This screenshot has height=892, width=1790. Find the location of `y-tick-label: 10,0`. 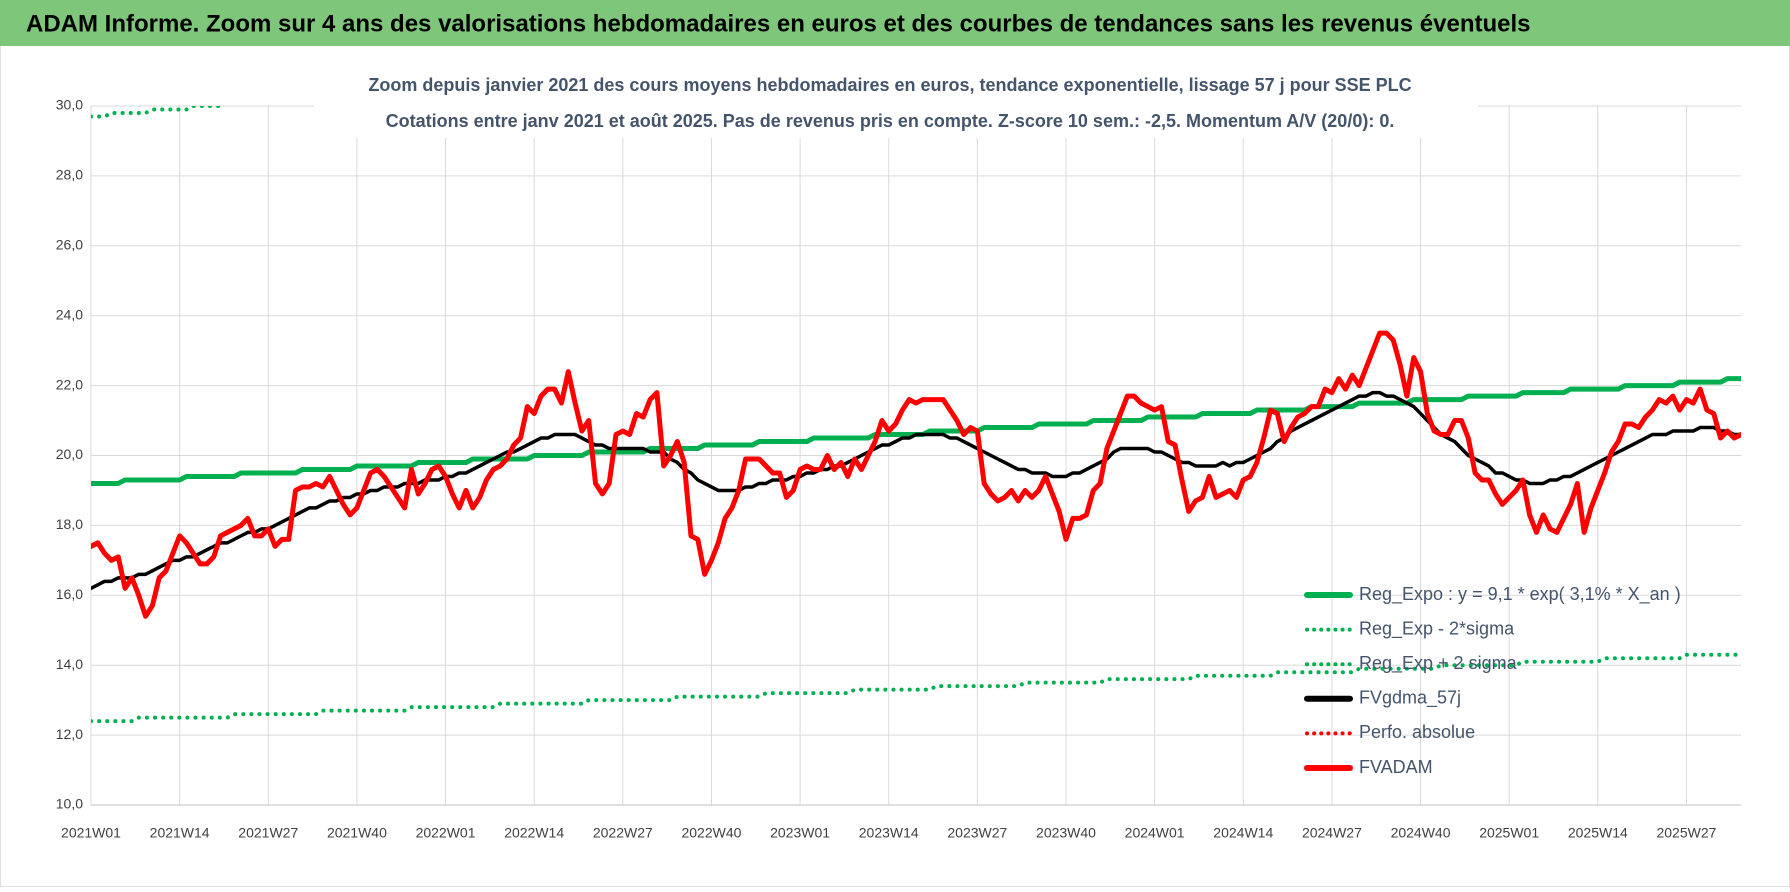

y-tick-label: 10,0 is located at coordinates (69, 804).